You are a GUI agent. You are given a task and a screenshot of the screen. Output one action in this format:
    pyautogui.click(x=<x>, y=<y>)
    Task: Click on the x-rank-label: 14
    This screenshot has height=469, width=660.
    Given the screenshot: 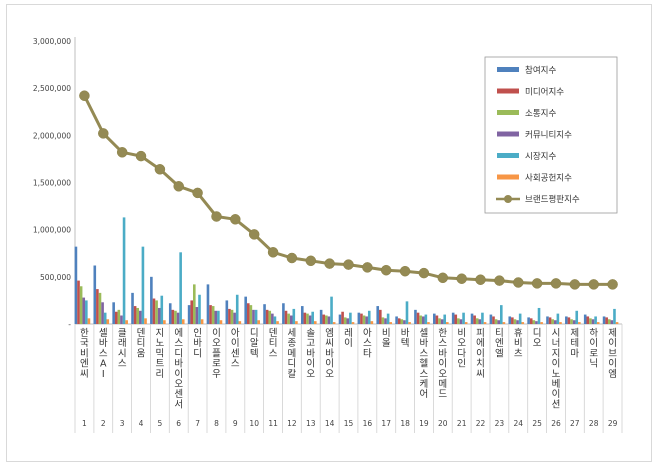 What is the action you would take?
    pyautogui.click(x=330, y=423)
    